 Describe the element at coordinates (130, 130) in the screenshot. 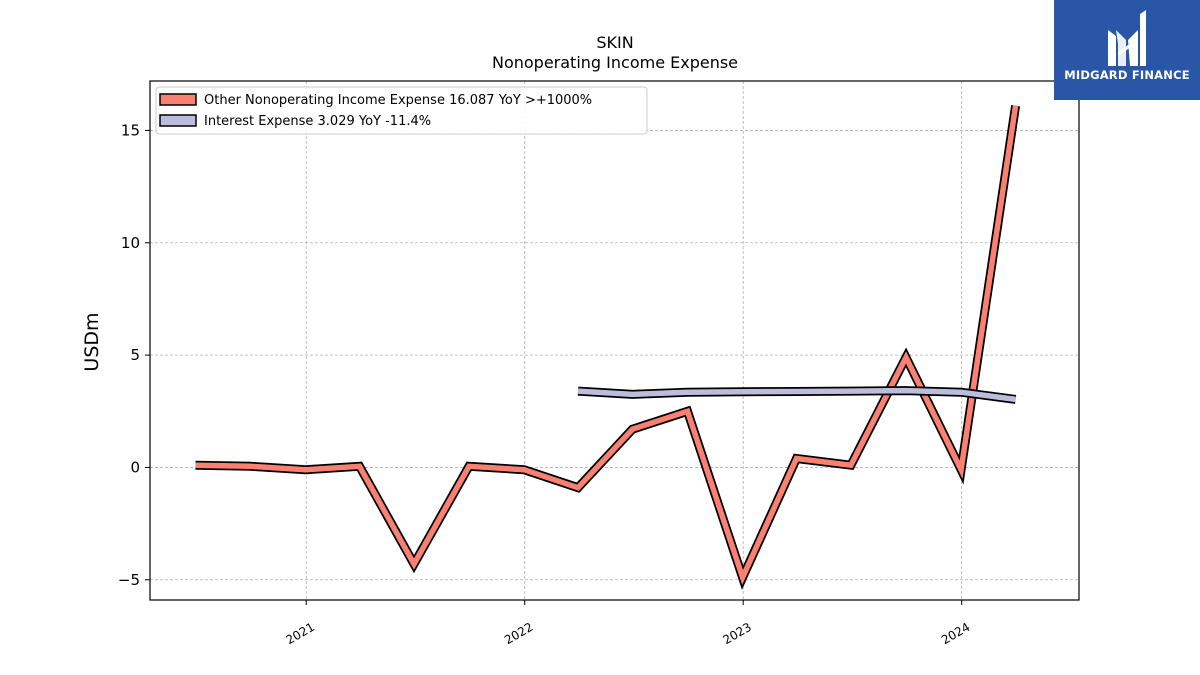

I see `y-tick-label: 15` at that location.